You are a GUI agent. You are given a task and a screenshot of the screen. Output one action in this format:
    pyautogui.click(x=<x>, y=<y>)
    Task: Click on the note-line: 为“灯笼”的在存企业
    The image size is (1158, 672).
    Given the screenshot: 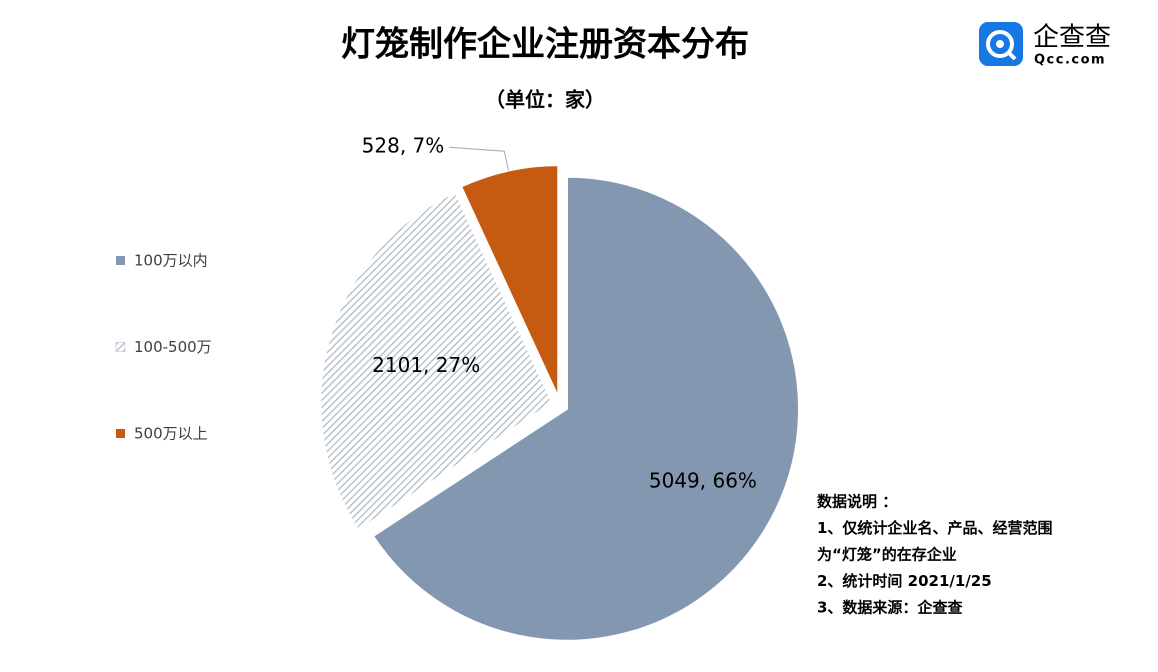 What is the action you would take?
    pyautogui.click(x=887, y=555)
    